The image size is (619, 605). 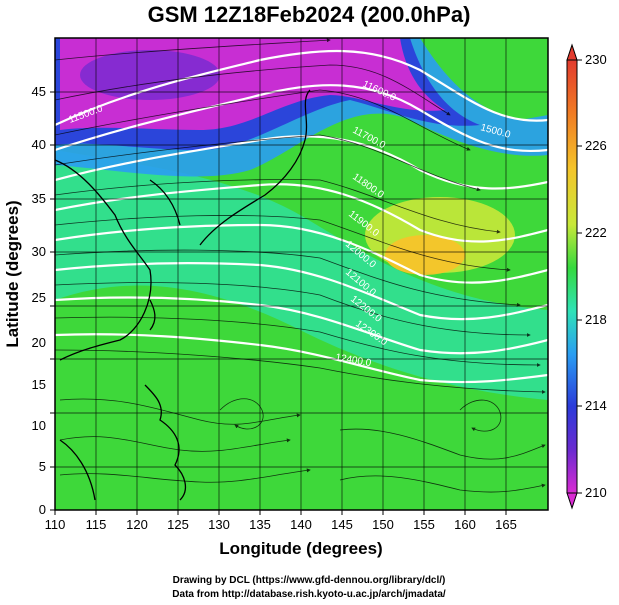 What do you see at coordinates (39, 198) in the screenshot?
I see `y-tick-label: 35` at bounding box center [39, 198].